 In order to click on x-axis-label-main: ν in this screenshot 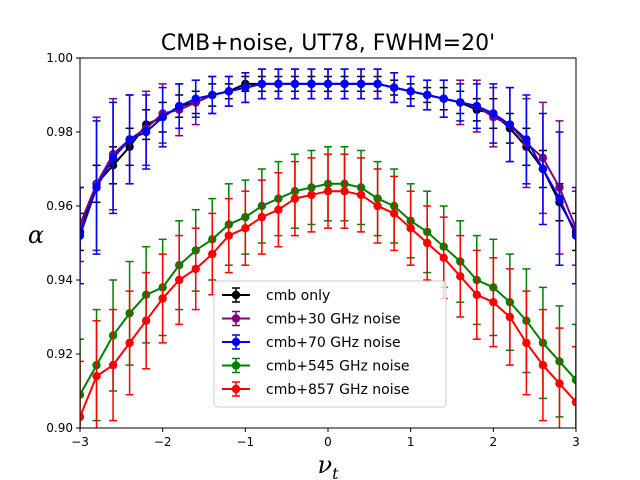, I will do `click(324, 465)`.